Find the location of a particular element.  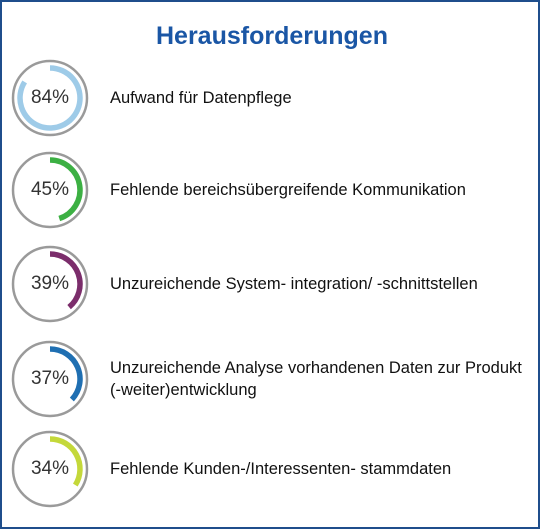

ring-category-label: Aufwand für Datenpflege is located at coordinates (201, 98).